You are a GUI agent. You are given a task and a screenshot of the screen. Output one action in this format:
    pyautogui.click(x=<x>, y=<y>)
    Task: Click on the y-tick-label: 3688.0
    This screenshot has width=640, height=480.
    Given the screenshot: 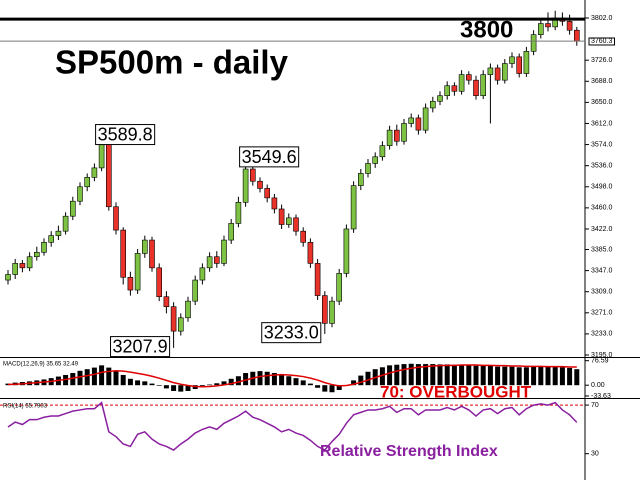 What is the action you would take?
    pyautogui.click(x=602, y=81)
    